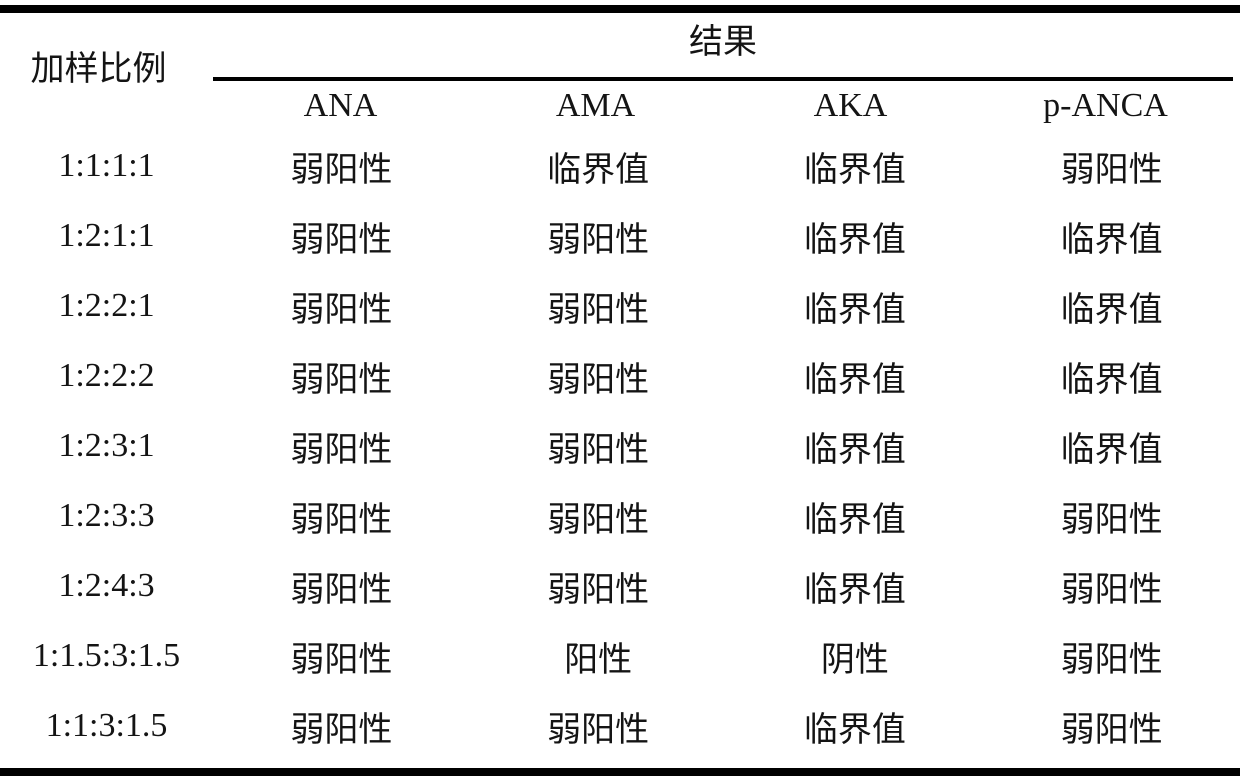 The image size is (1240, 782). I want to click on column-header-aka: AKA, so click(850, 105).